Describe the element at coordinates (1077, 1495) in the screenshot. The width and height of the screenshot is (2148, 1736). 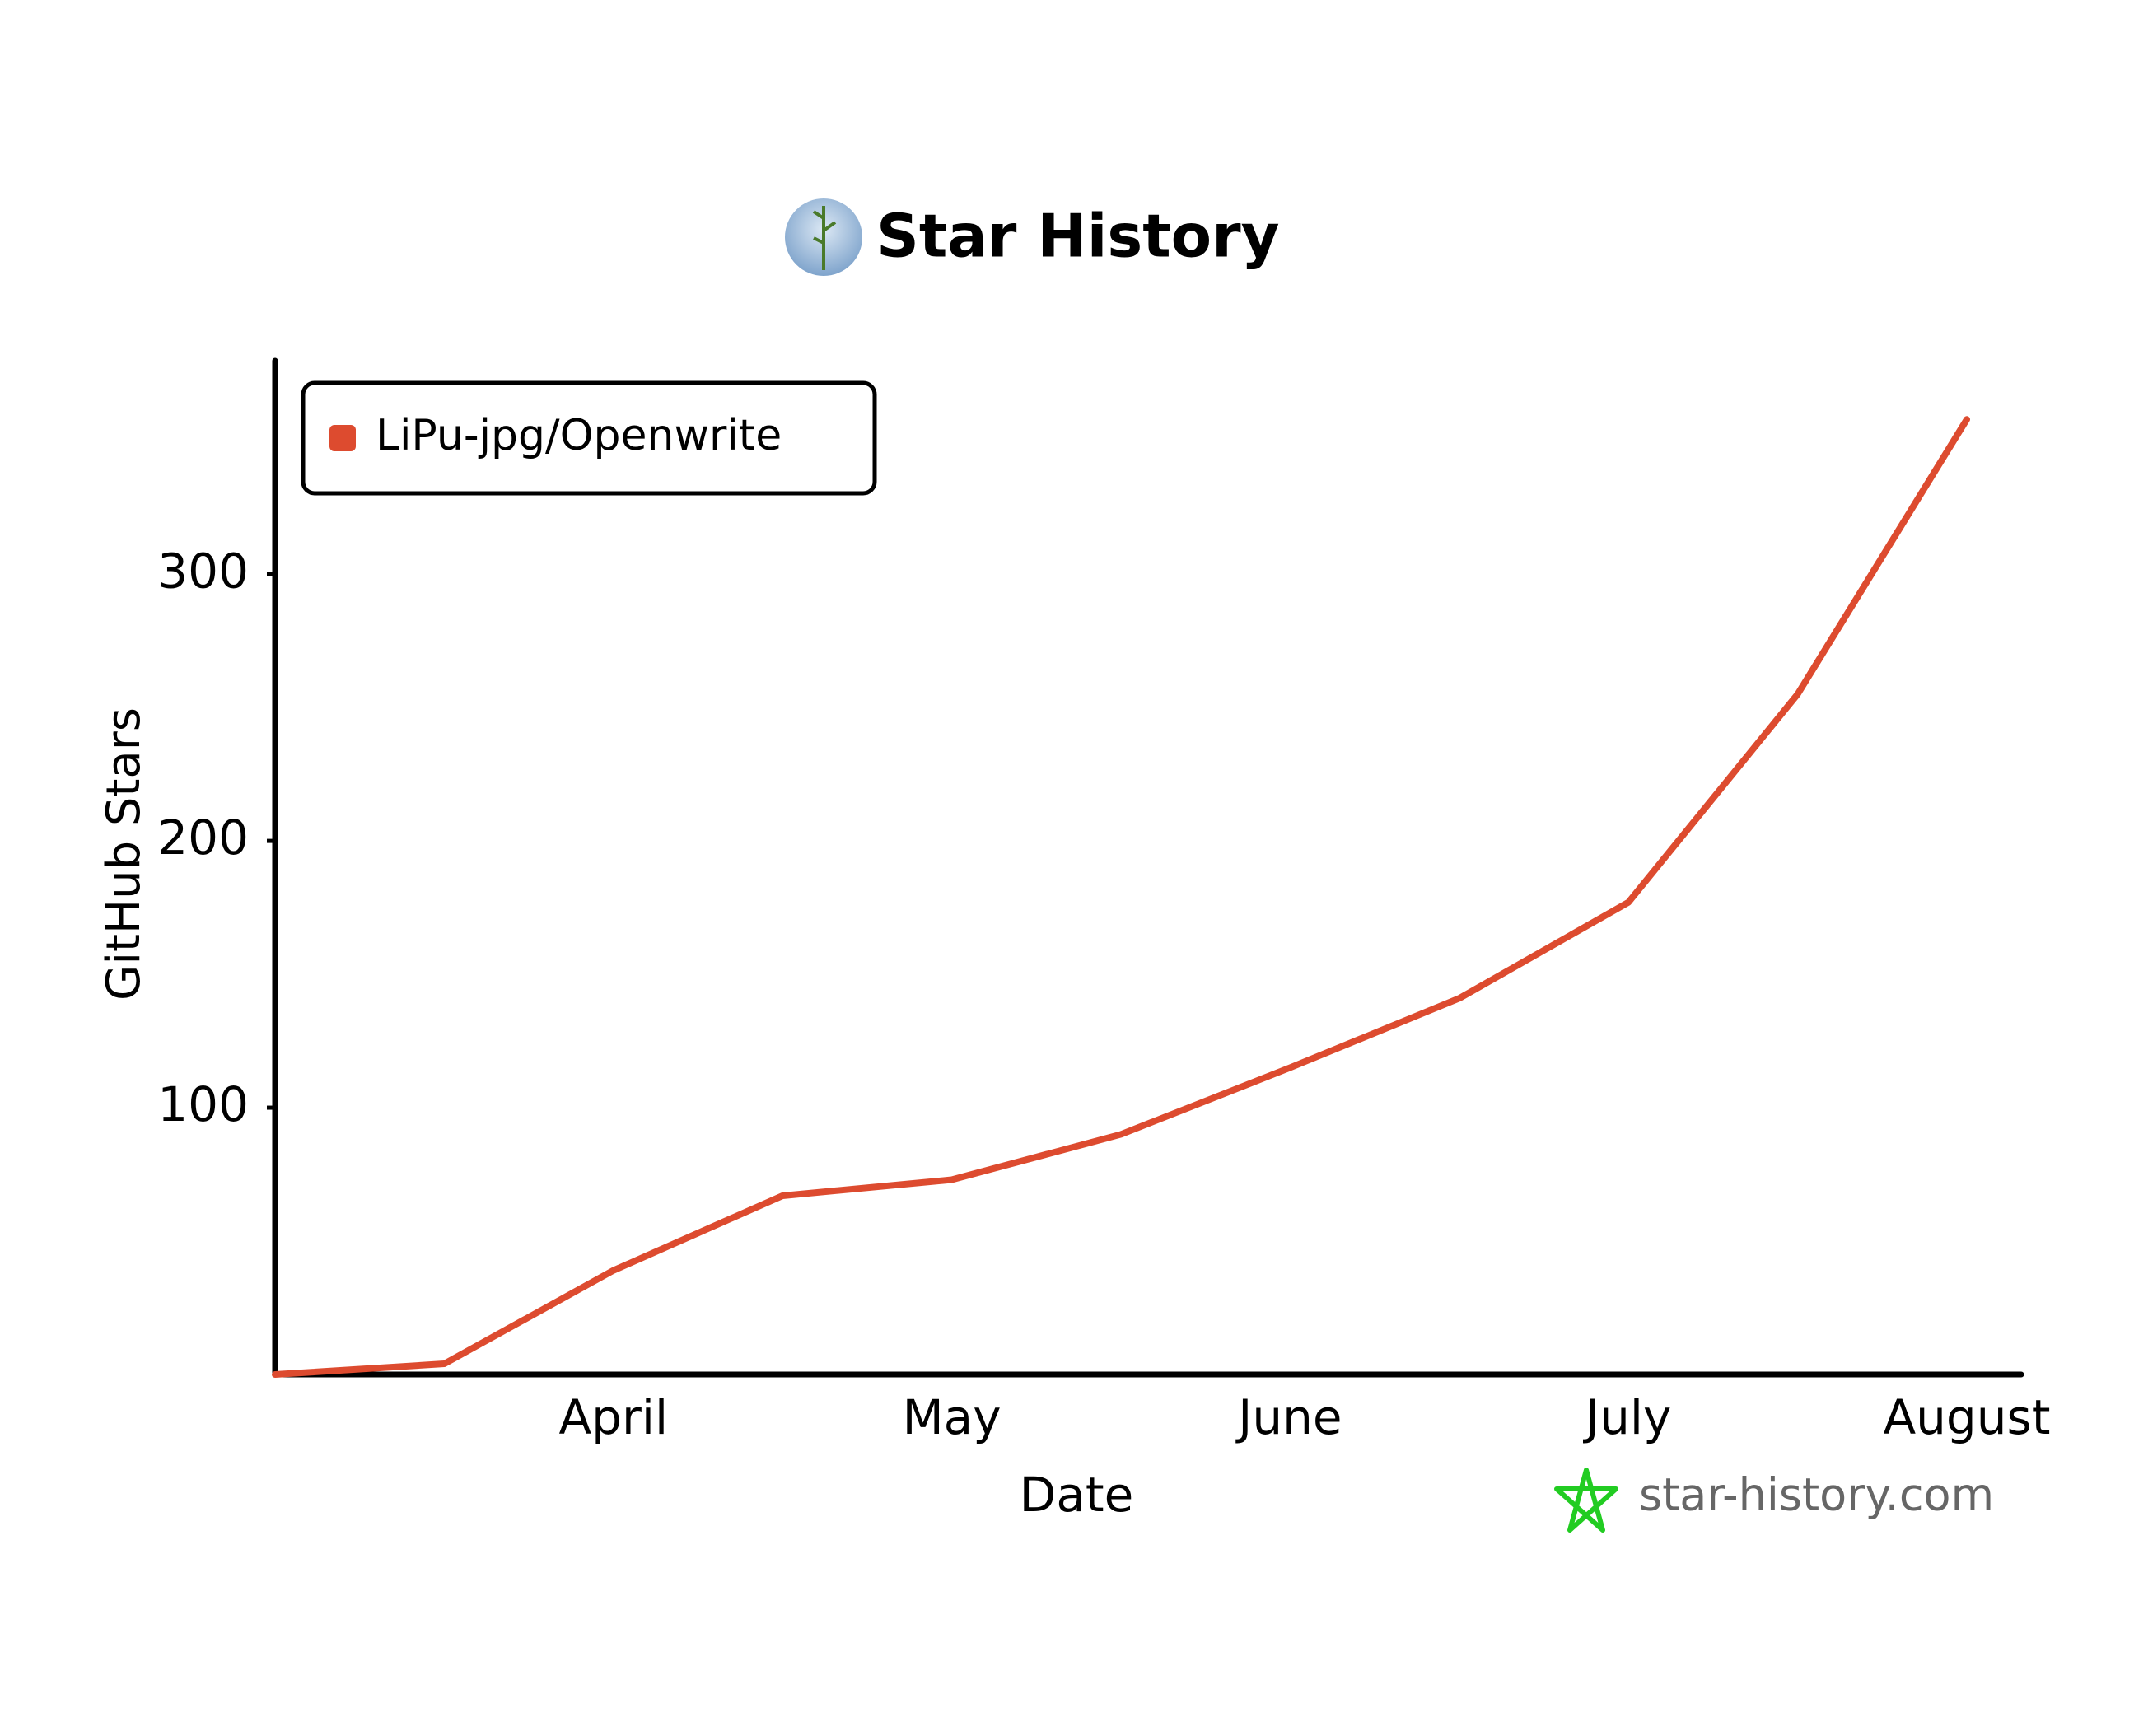
I see `x-axis-label: Date` at that location.